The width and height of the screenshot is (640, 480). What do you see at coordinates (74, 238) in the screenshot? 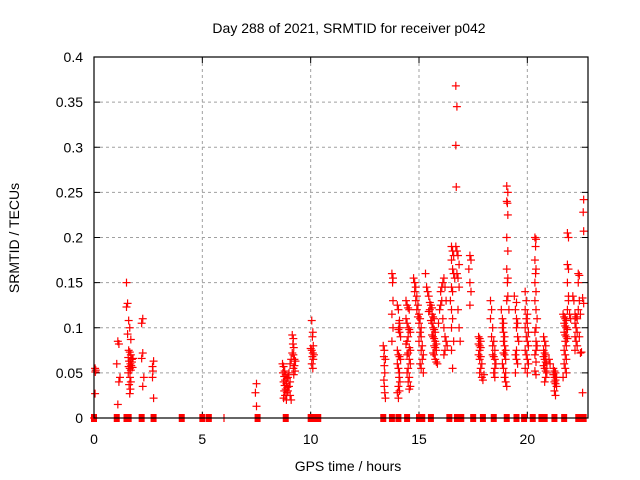
I see `y-tick-label: 0.2` at bounding box center [74, 238].